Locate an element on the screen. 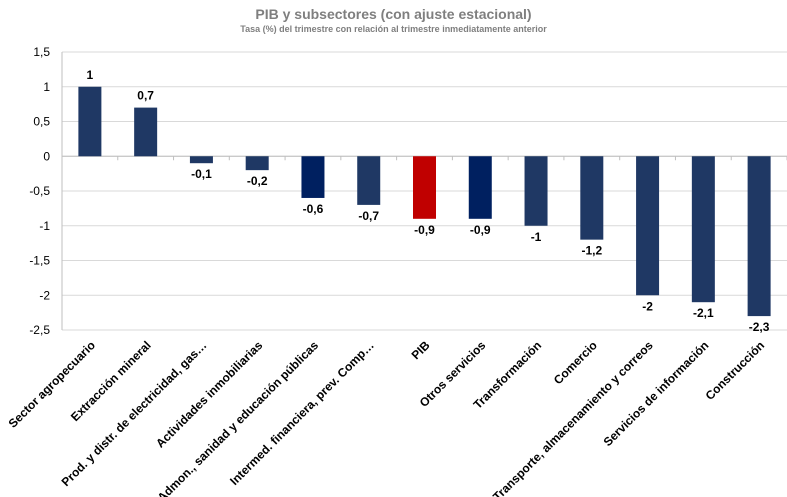  data-label: -0,1 is located at coordinates (201, 174).